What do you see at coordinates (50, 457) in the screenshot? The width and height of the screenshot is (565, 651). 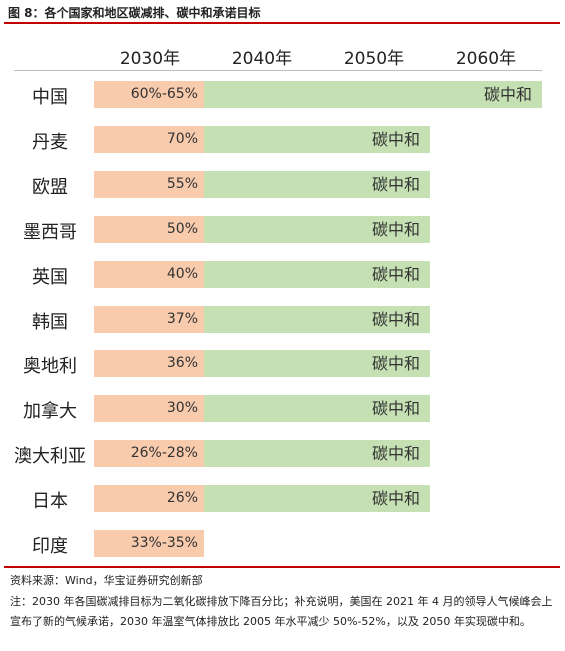 I see `country-label: 澳大利亚` at bounding box center [50, 457].